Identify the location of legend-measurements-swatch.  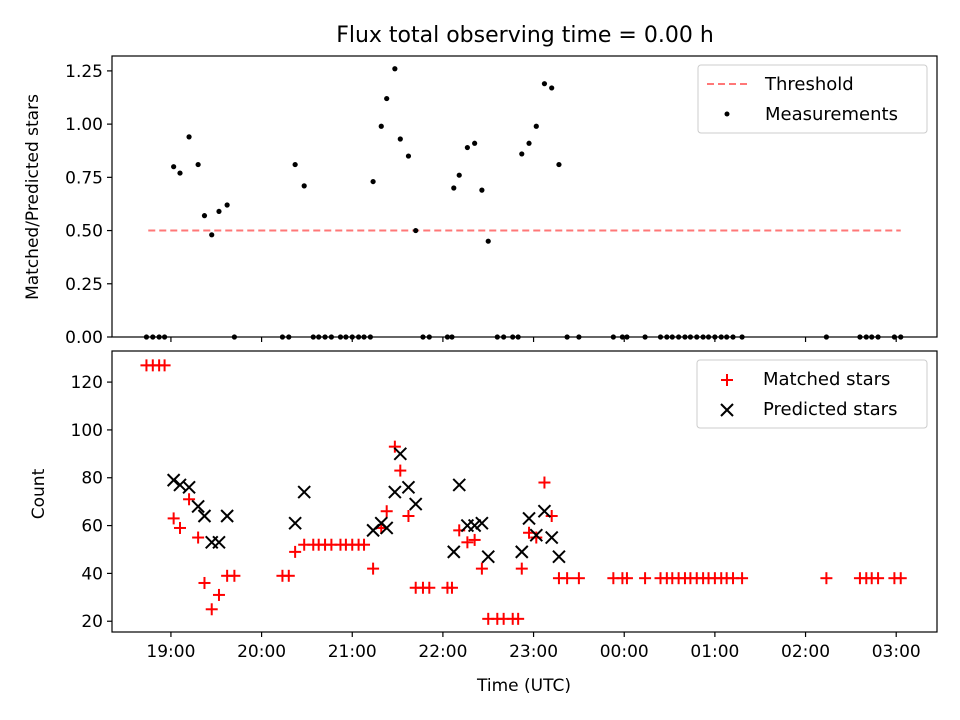
(727, 114).